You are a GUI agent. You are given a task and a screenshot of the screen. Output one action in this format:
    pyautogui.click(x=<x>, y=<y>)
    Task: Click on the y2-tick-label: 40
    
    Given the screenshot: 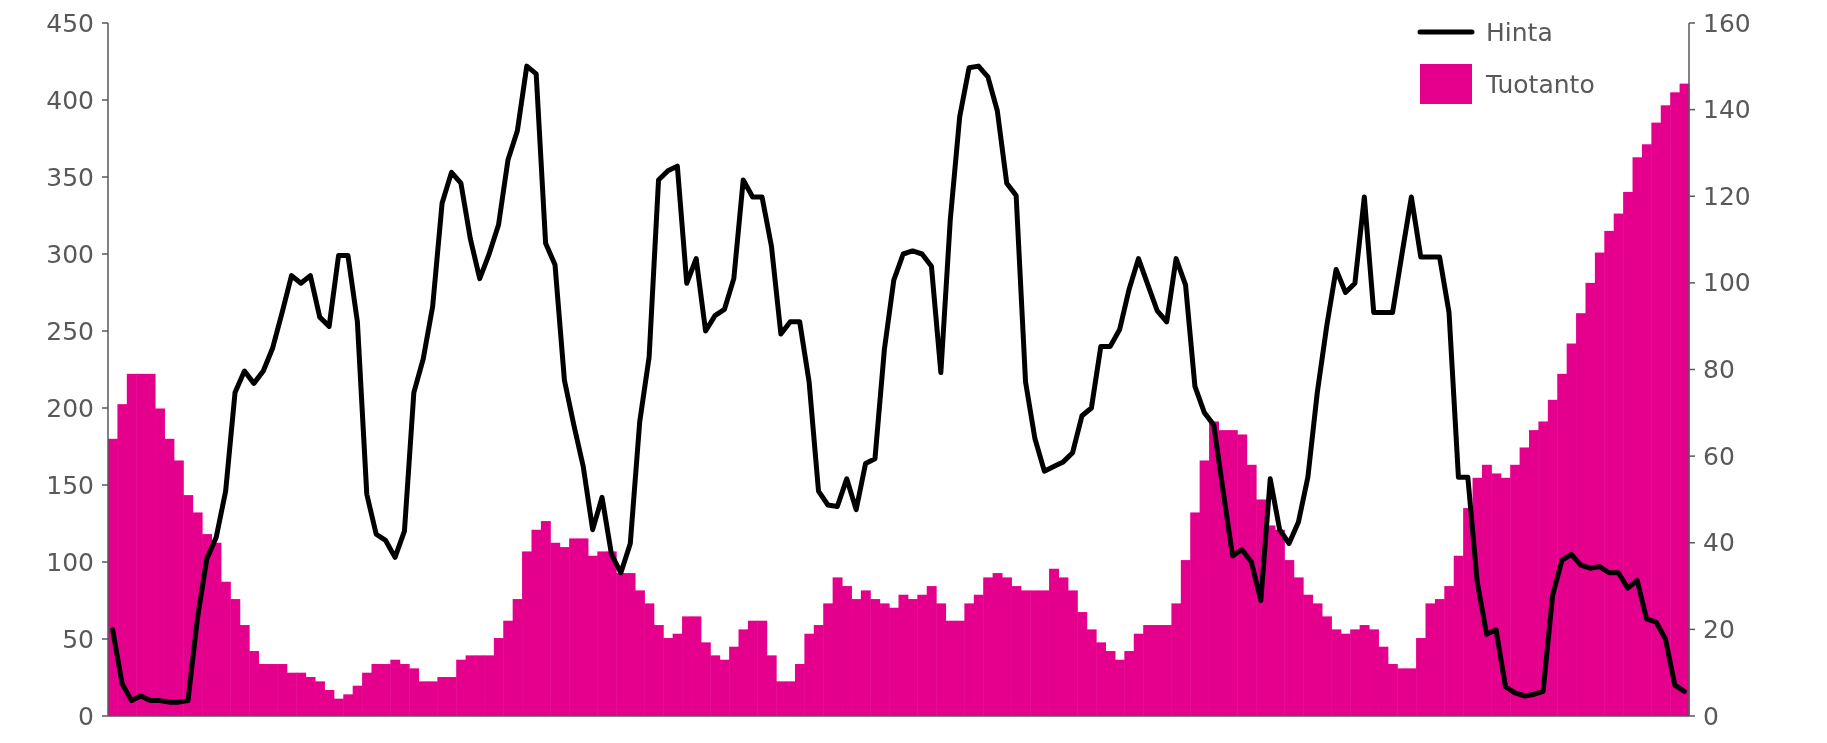 What is the action you would take?
    pyautogui.click(x=1719, y=543)
    